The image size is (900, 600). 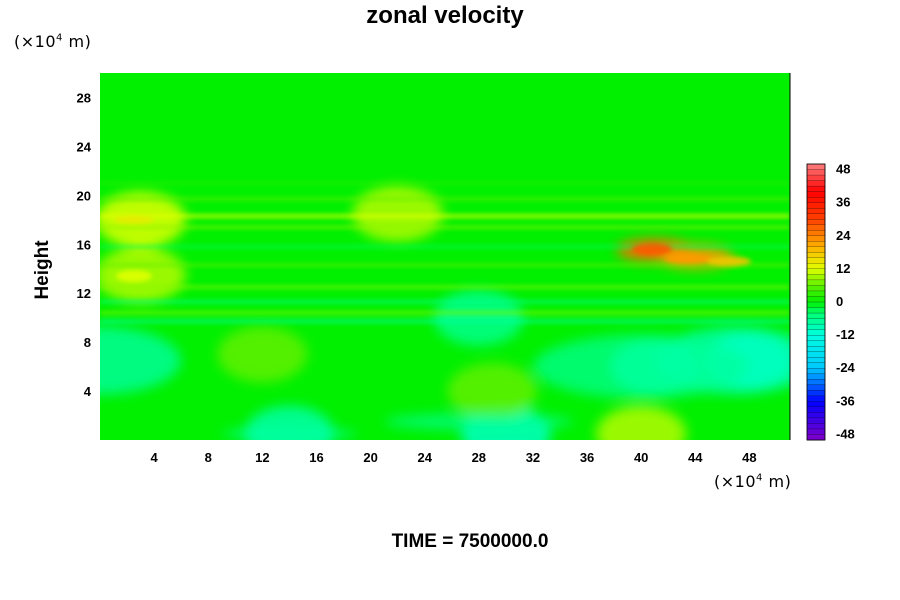 What do you see at coordinates (753, 481) in the screenshot?
I see `x-axis-unit: (×104 m)` at bounding box center [753, 481].